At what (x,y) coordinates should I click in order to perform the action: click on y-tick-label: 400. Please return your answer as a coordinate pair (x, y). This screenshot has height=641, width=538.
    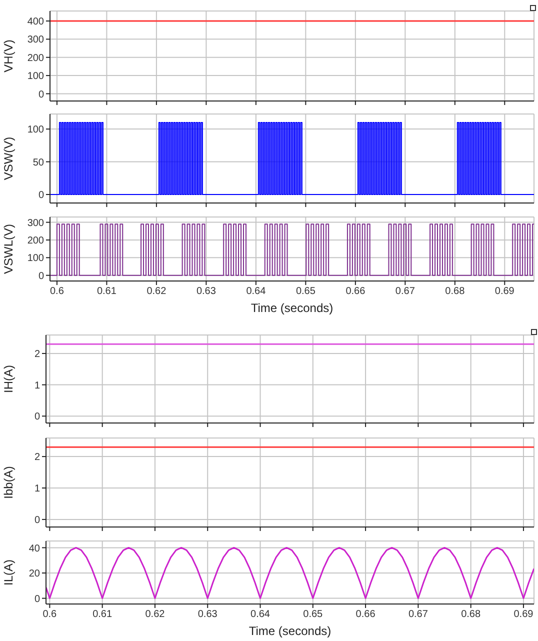
    Looking at the image, I should click on (35, 22).